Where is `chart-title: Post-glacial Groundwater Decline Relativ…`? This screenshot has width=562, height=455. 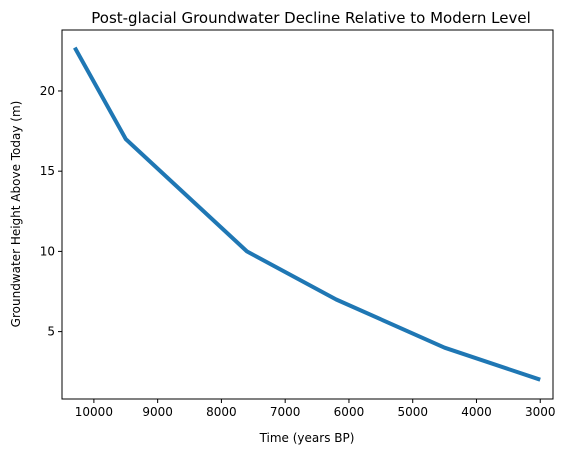 chart-title: Post-glacial Groundwater Decline Relativ… is located at coordinates (311, 18).